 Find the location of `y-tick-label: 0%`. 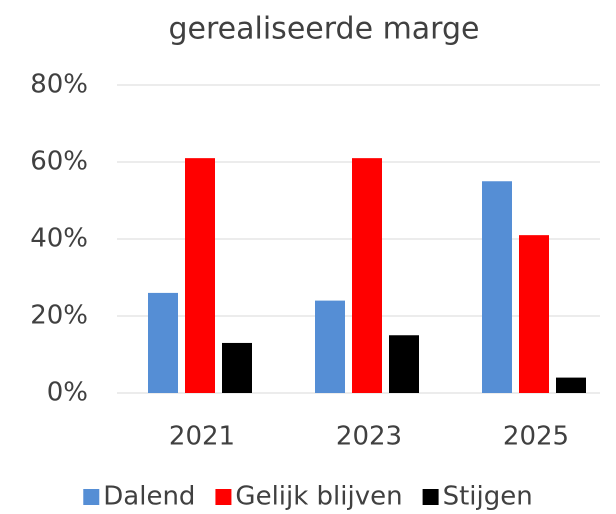

y-tick-label: 0% is located at coordinates (67, 393).